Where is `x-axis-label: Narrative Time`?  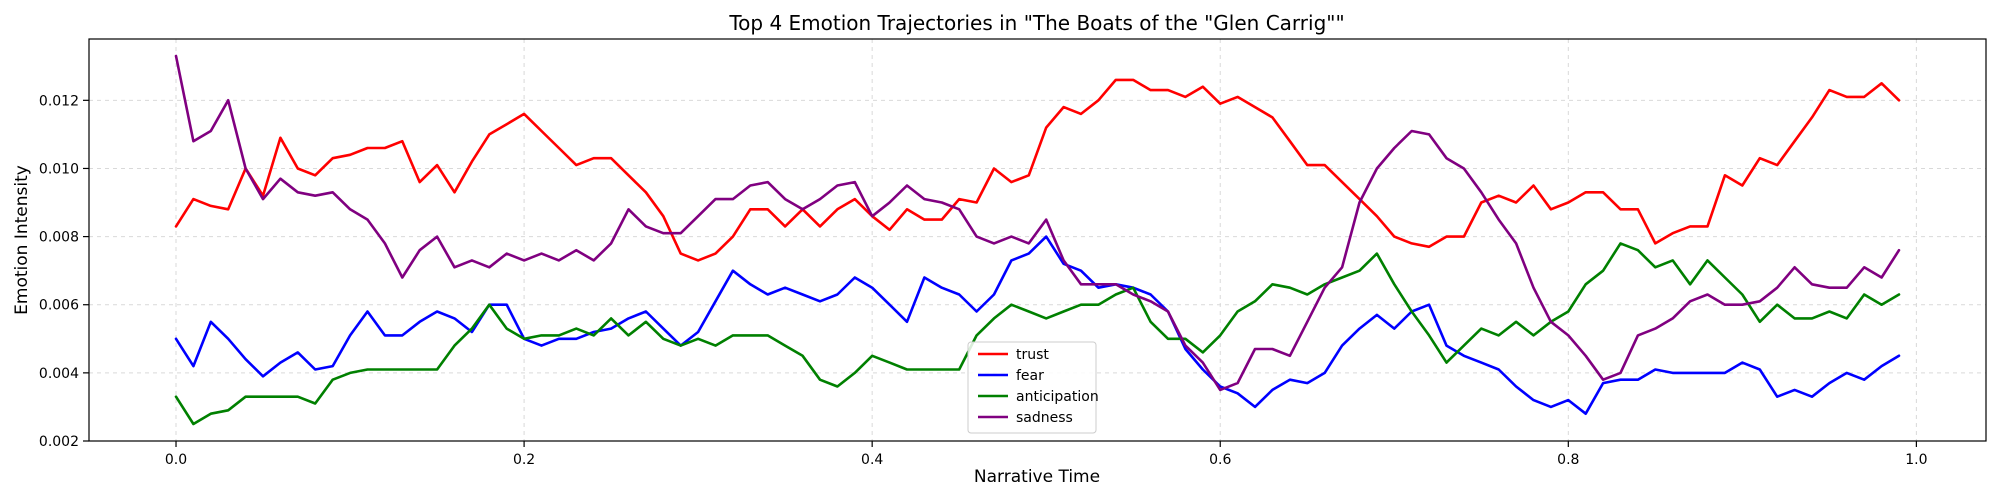
x-axis-label: Narrative Time is located at coordinates (1037, 477).